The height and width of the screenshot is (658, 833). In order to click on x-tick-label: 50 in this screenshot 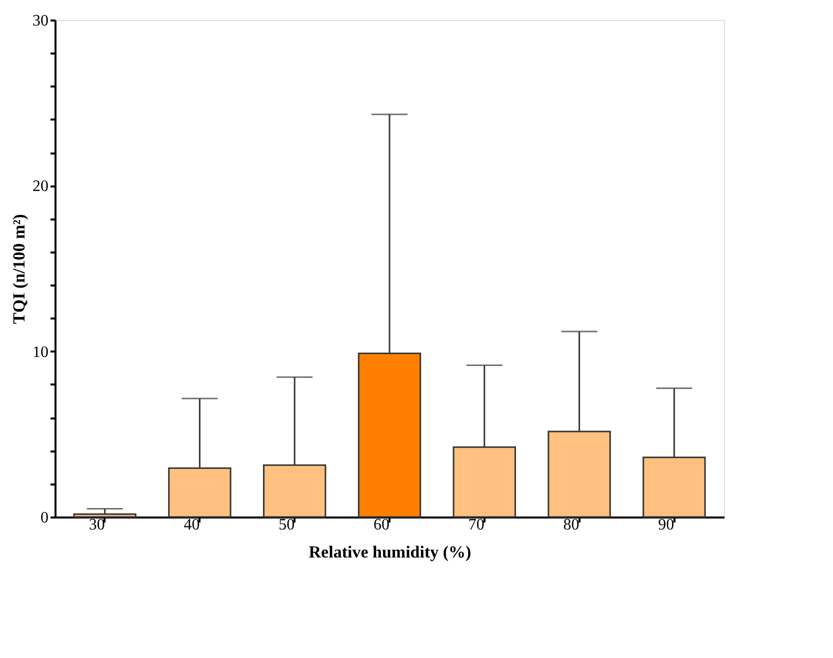, I will do `click(286, 525)`.